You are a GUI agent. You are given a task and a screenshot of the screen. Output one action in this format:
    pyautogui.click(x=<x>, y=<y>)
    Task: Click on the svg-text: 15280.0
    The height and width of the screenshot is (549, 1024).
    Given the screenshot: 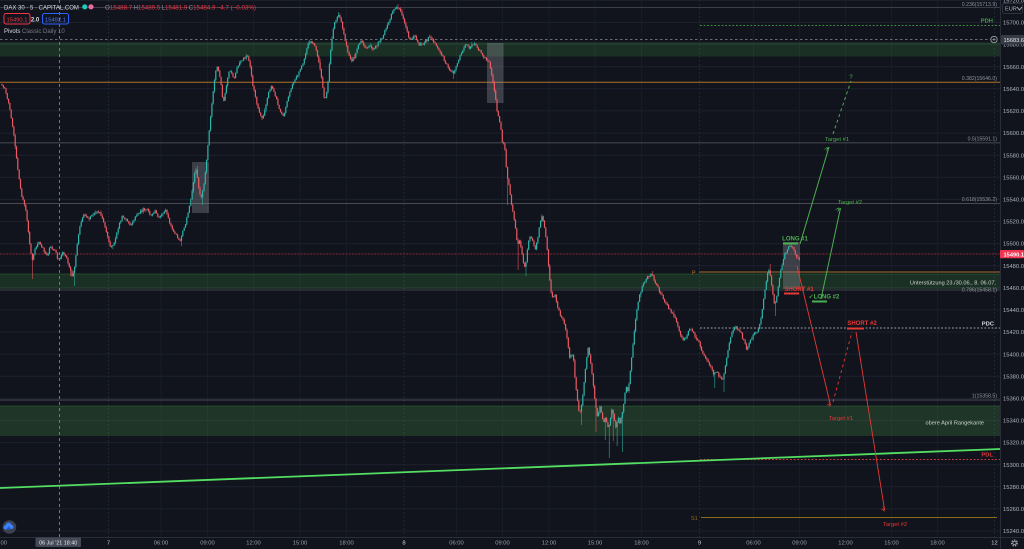 What is the action you would take?
    pyautogui.click(x=1013, y=488)
    